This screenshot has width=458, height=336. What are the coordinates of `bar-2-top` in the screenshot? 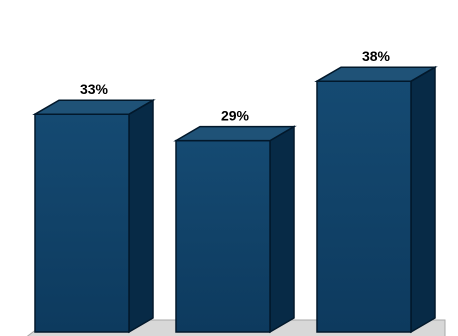 It's located at (235, 133).